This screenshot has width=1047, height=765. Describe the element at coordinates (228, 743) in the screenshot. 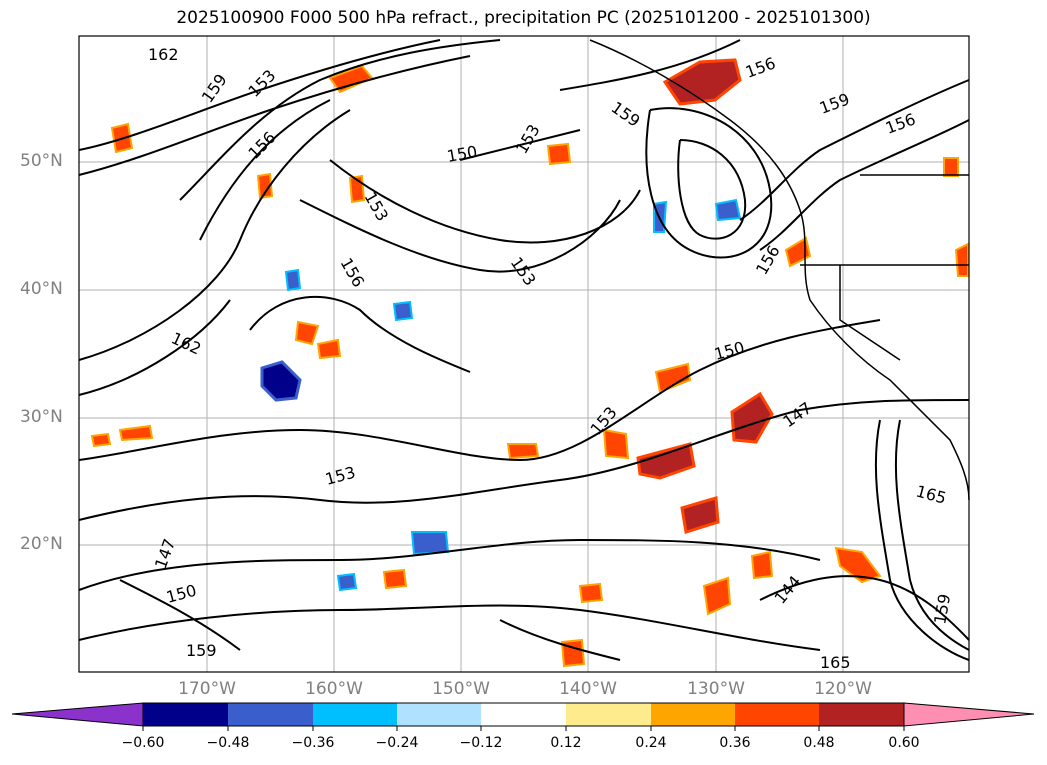

I see `colorbar-tick: −0.48` at that location.